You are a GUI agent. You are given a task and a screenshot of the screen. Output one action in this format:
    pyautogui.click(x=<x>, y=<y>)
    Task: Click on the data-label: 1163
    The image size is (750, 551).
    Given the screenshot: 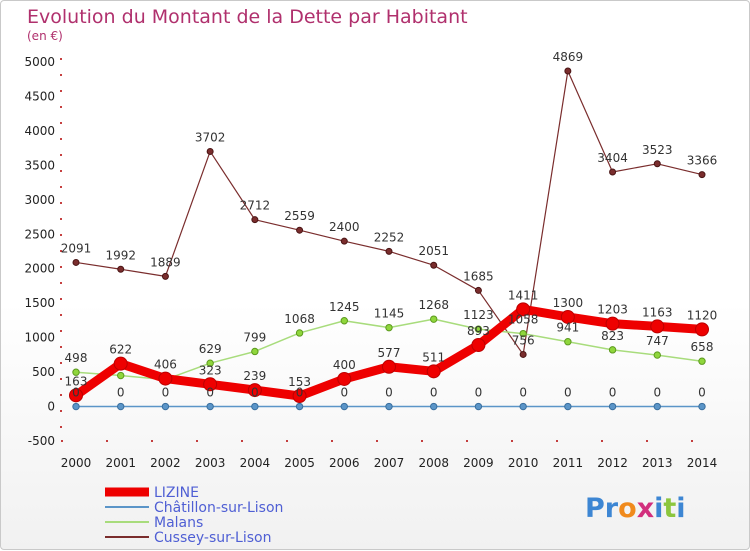 What is the action you would take?
    pyautogui.click(x=657, y=312)
    